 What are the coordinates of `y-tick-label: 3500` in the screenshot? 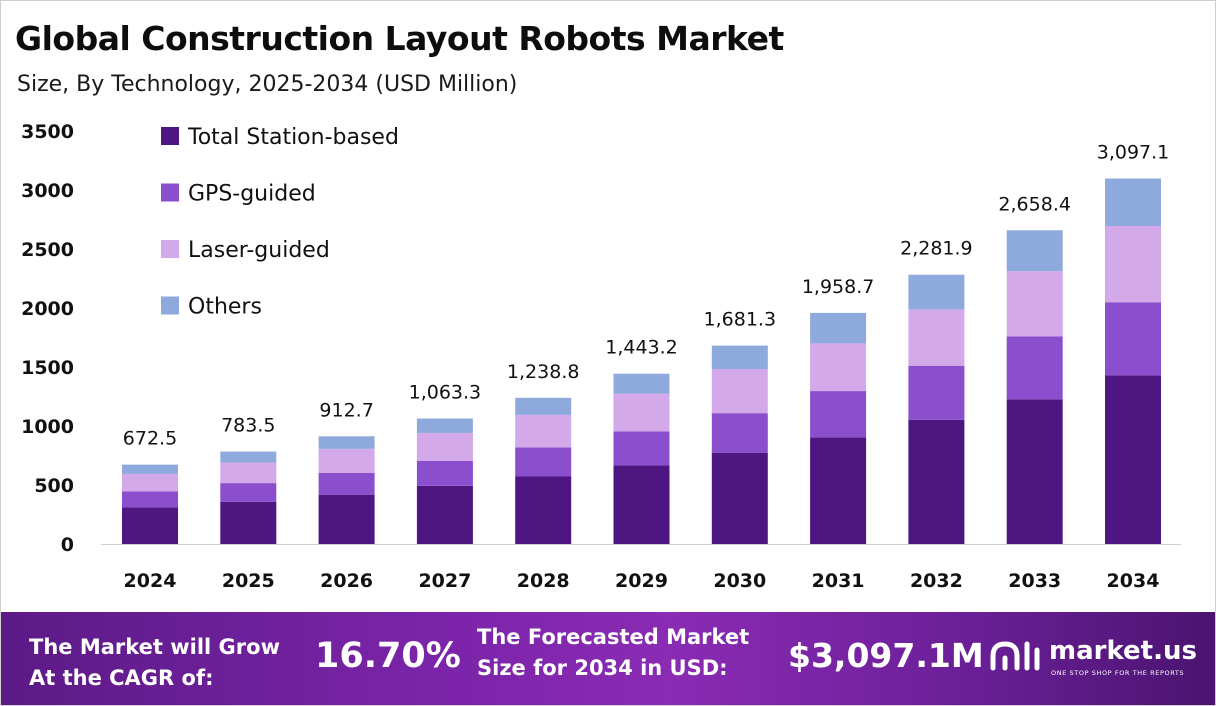 It's located at (47, 132).